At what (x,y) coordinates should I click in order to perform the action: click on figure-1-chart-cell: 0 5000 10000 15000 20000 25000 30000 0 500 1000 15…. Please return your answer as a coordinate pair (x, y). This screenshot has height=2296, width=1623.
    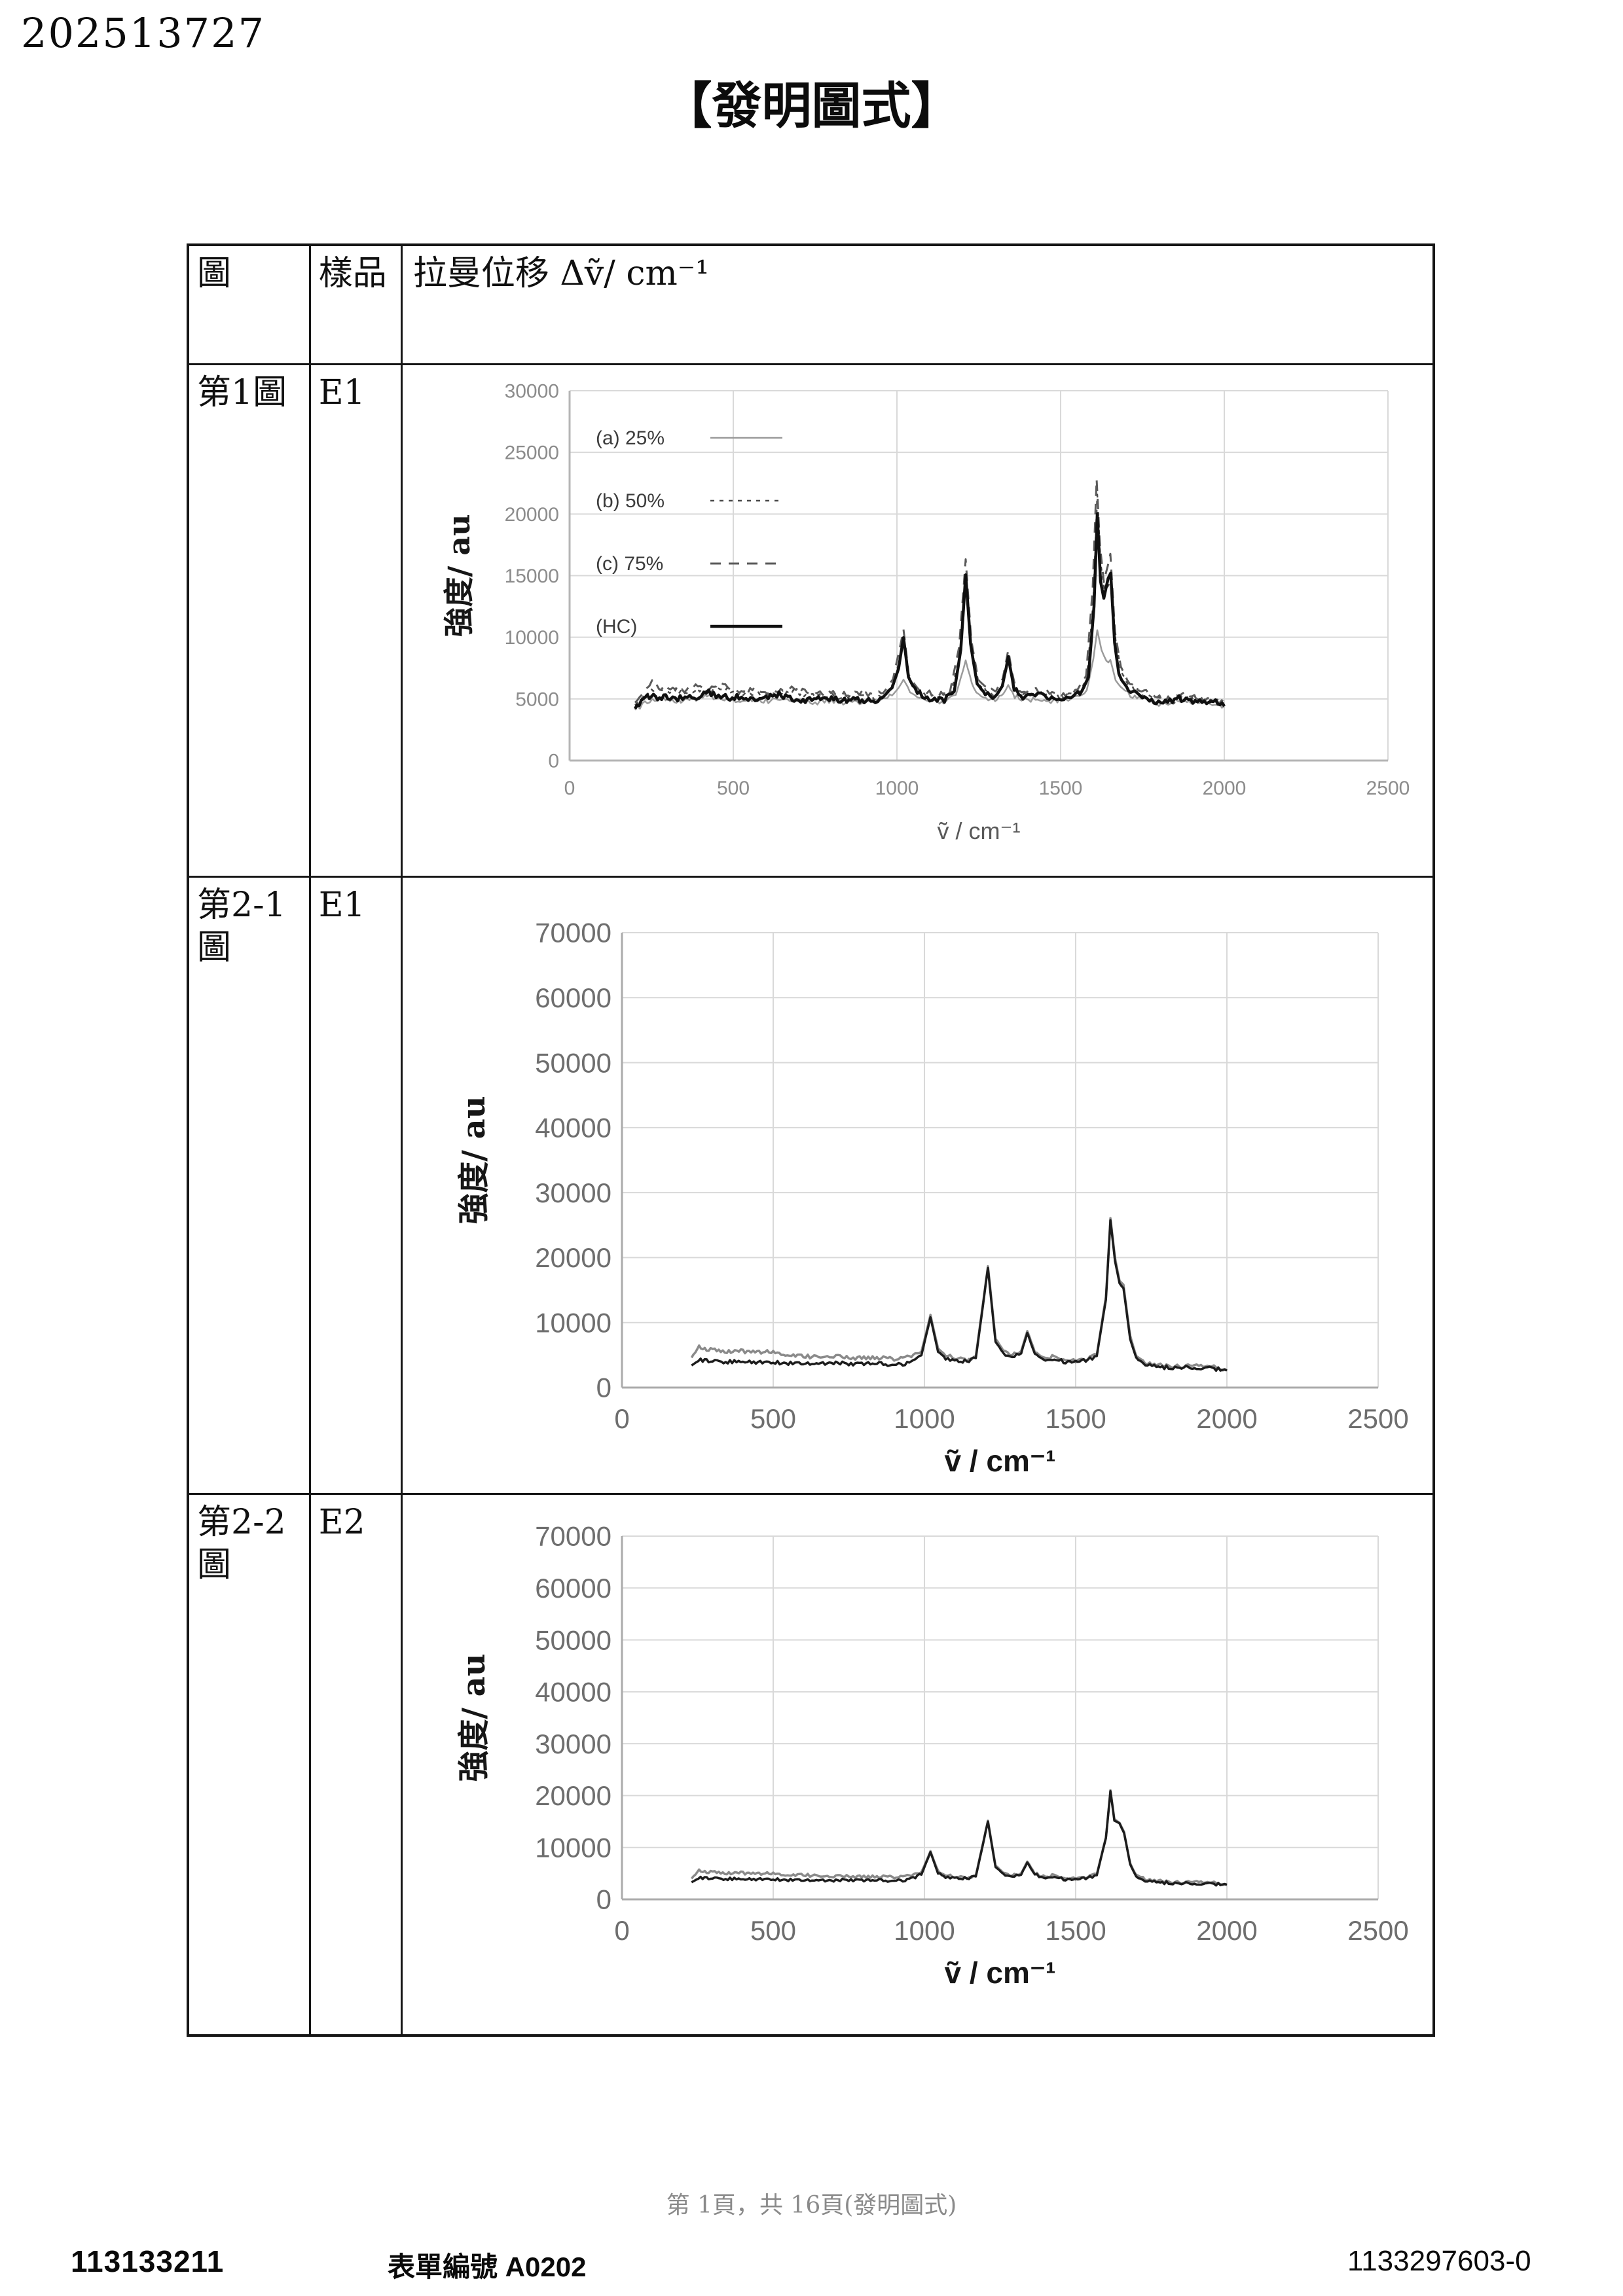
    Looking at the image, I should click on (917, 620).